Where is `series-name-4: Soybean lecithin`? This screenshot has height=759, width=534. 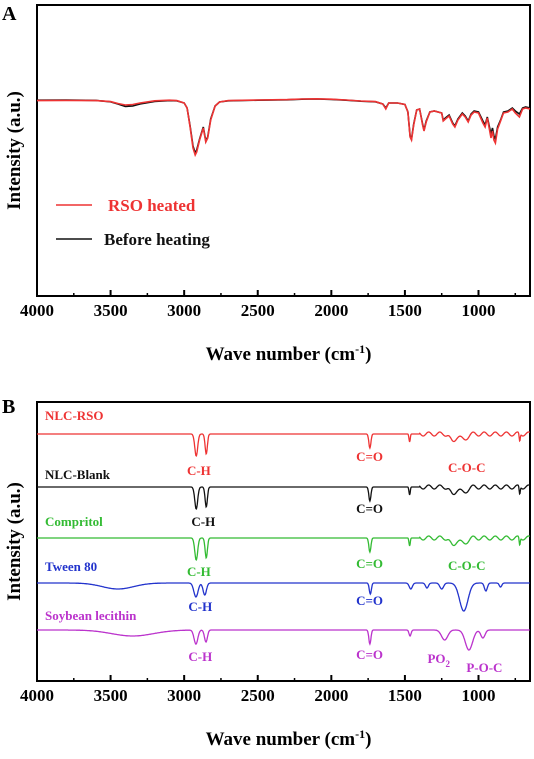
series-name-4: Soybean lecithin is located at coordinates (91, 615).